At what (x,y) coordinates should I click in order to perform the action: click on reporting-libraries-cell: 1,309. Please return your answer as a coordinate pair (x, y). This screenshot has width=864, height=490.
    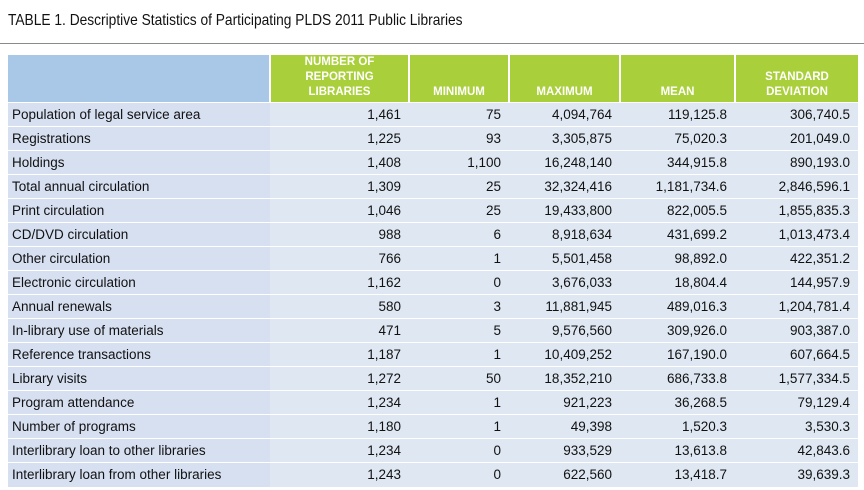
    Looking at the image, I should click on (339, 186).